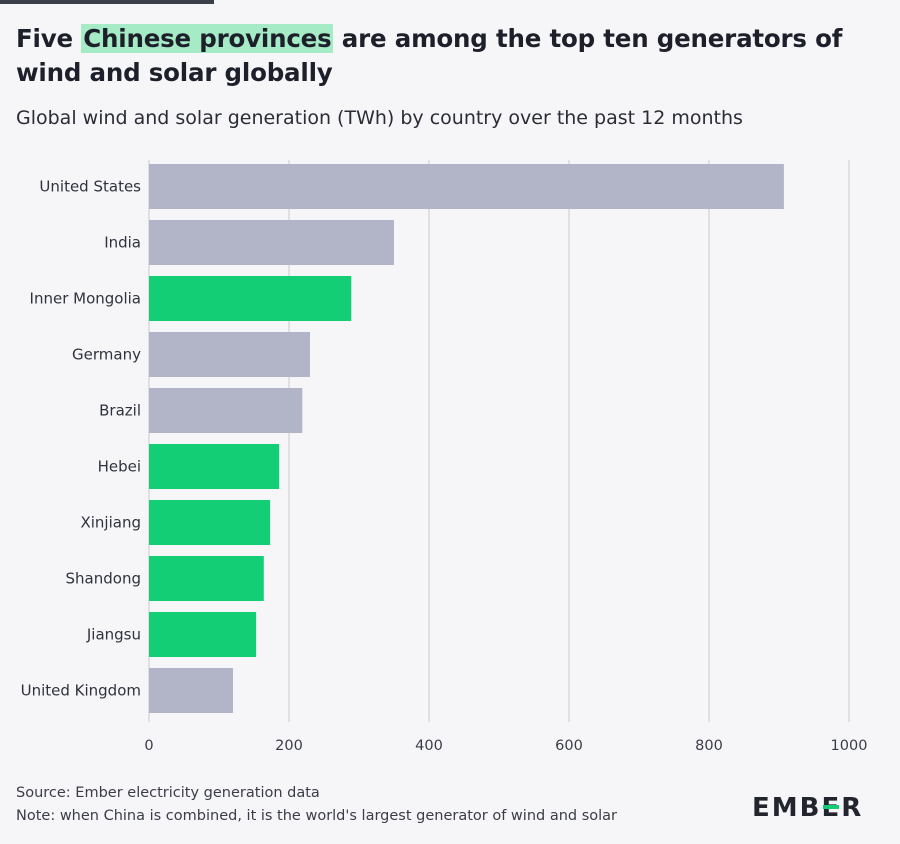  What do you see at coordinates (831, 807) in the screenshot?
I see `logo-mark` at bounding box center [831, 807].